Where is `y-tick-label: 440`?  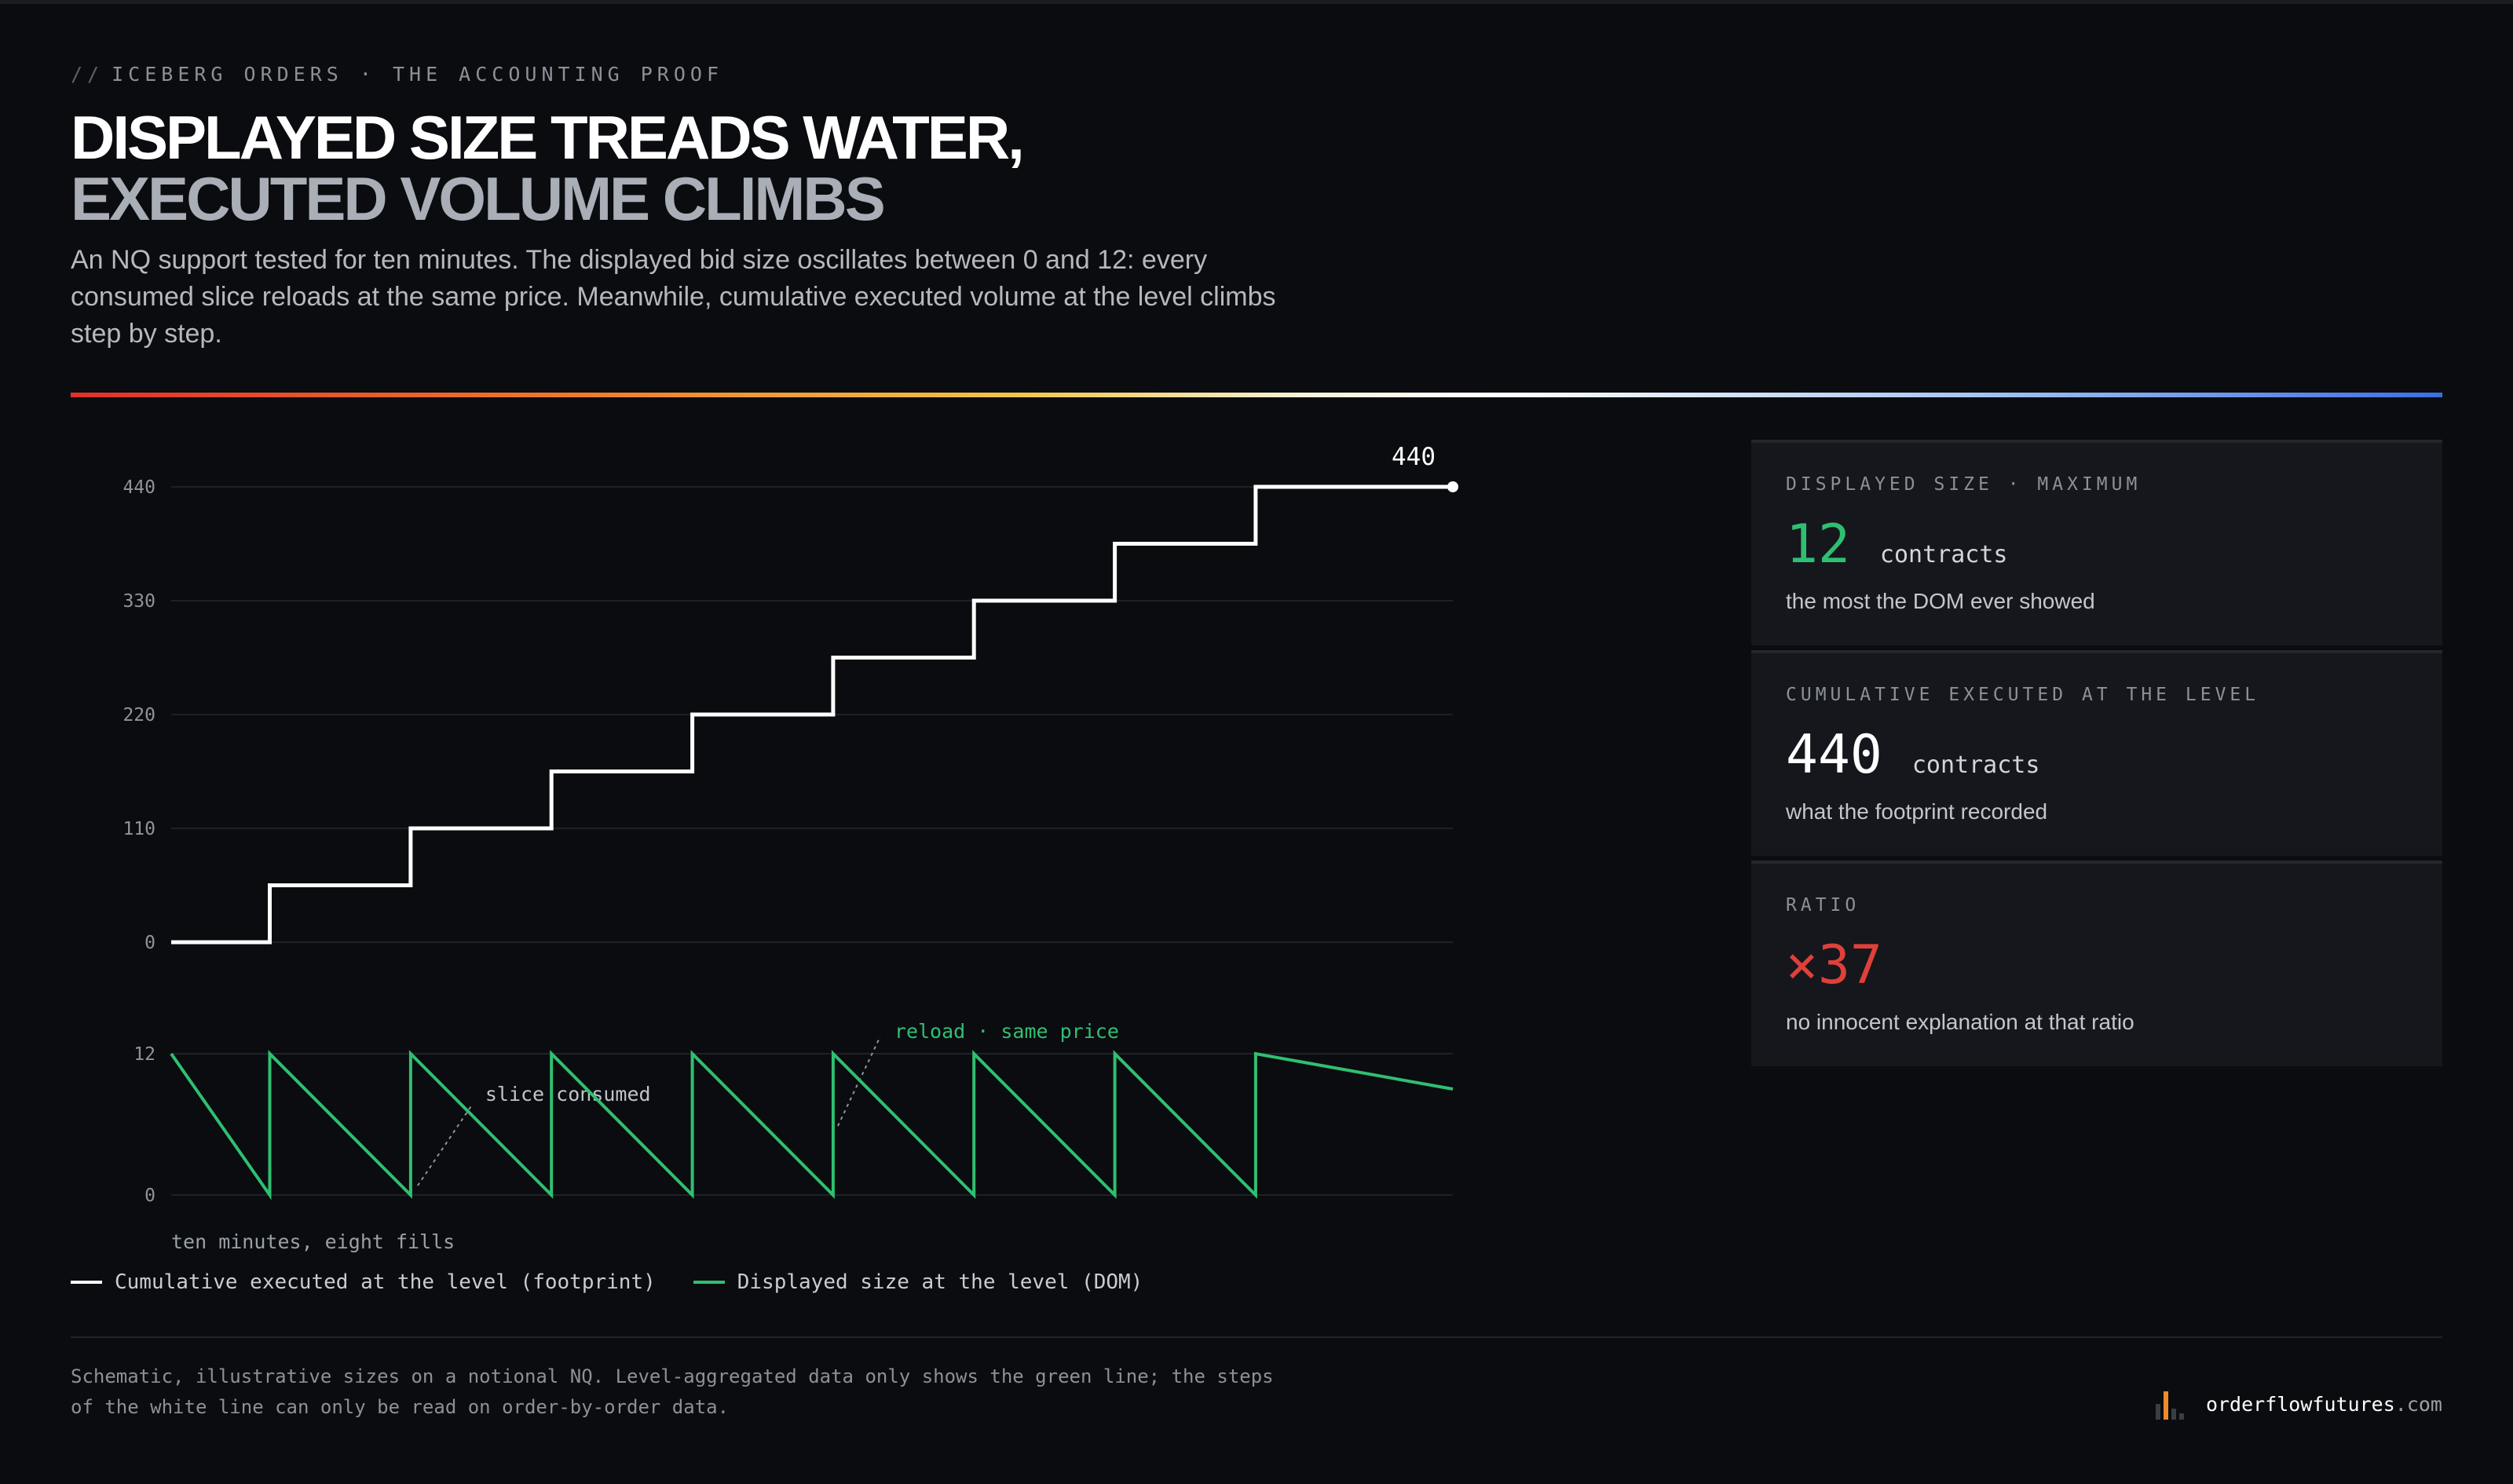 y-tick-label: 440 is located at coordinates (139, 487).